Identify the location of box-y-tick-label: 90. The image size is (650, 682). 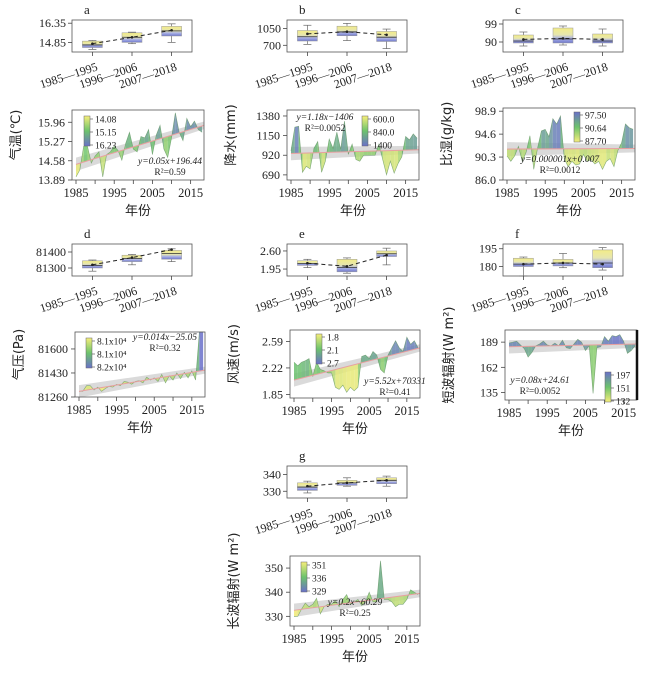
(491, 42).